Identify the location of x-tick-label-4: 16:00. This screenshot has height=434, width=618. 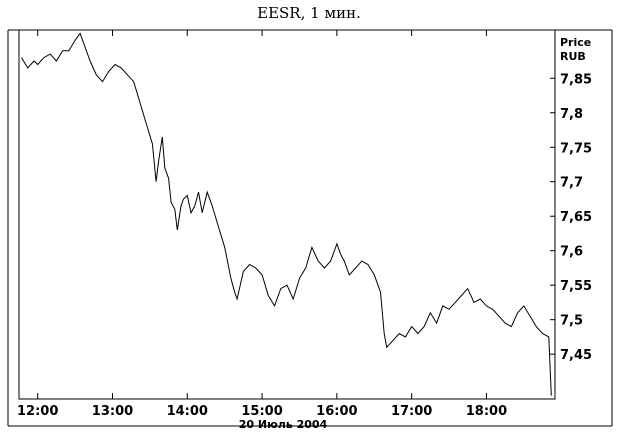
(336, 411).